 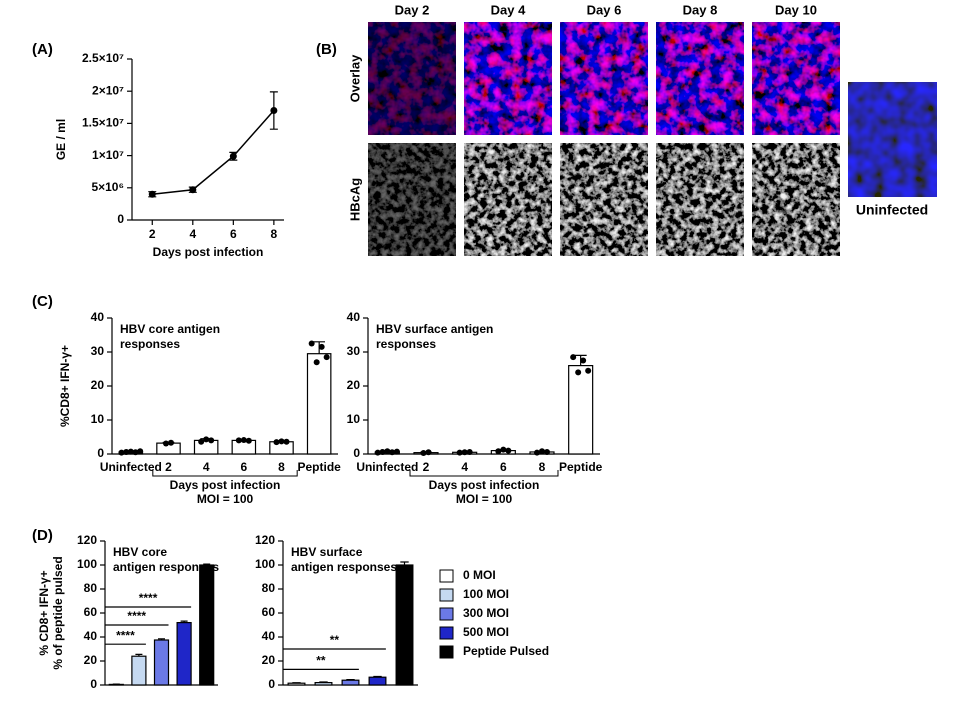 What do you see at coordinates (479, 575) in the screenshot?
I see `legend-label: 0 MOI` at bounding box center [479, 575].